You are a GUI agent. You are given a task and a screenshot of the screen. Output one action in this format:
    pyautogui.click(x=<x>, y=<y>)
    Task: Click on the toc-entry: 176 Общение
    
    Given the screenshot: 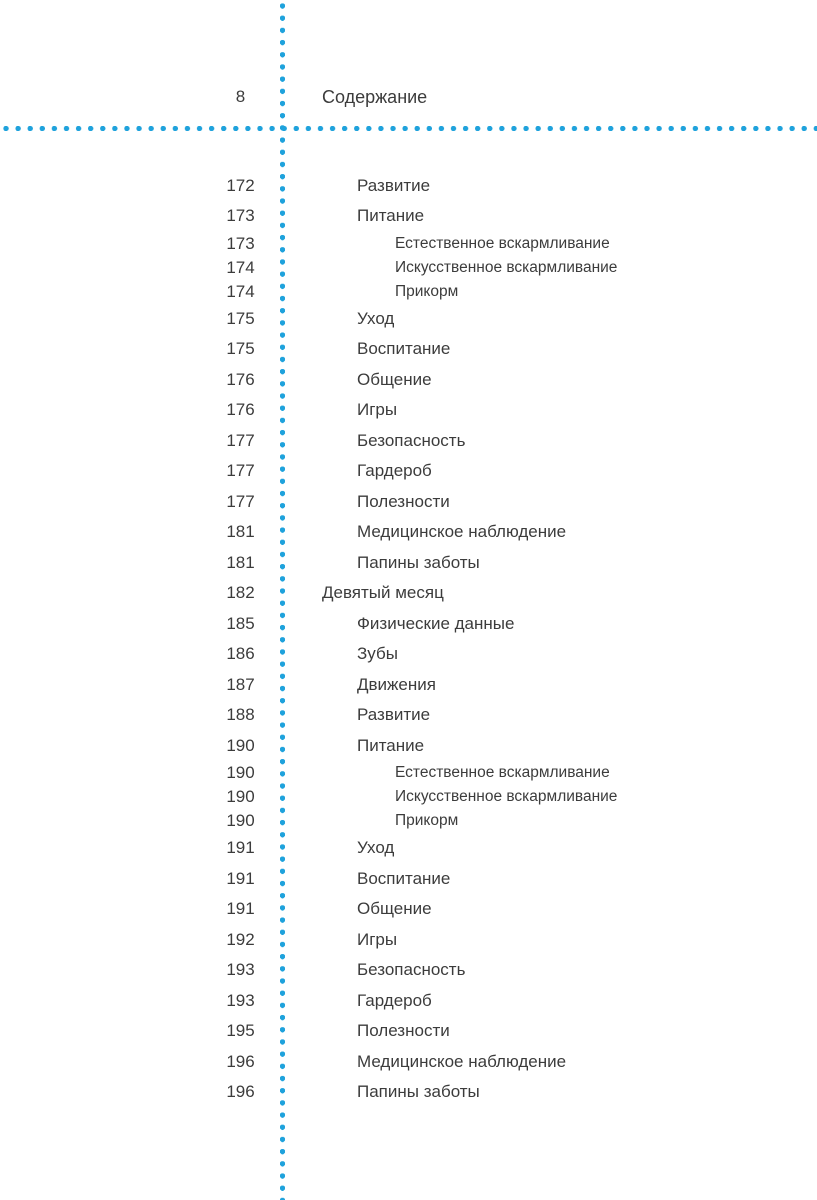 What is the action you would take?
    pyautogui.click(x=408, y=380)
    